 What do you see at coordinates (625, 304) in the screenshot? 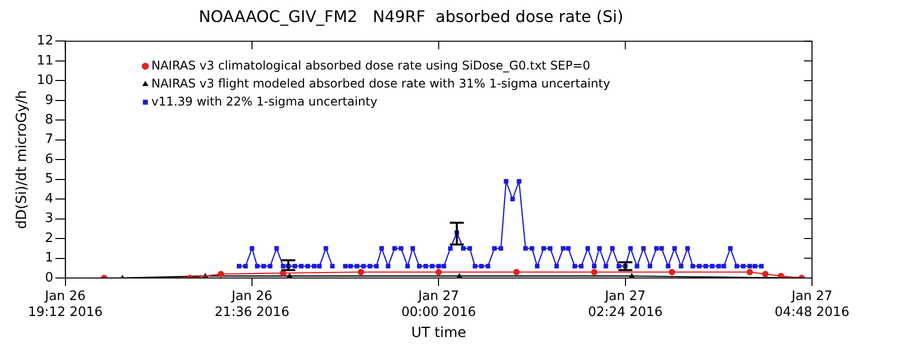
I see `x-tick-label: Jan 27 02:24 2016` at bounding box center [625, 304].